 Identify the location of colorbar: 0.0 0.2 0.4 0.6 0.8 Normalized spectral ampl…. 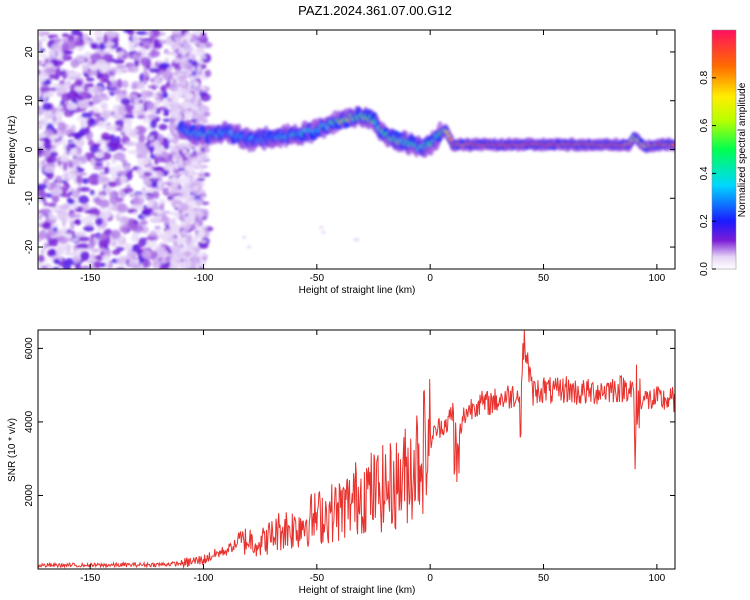
(723, 152).